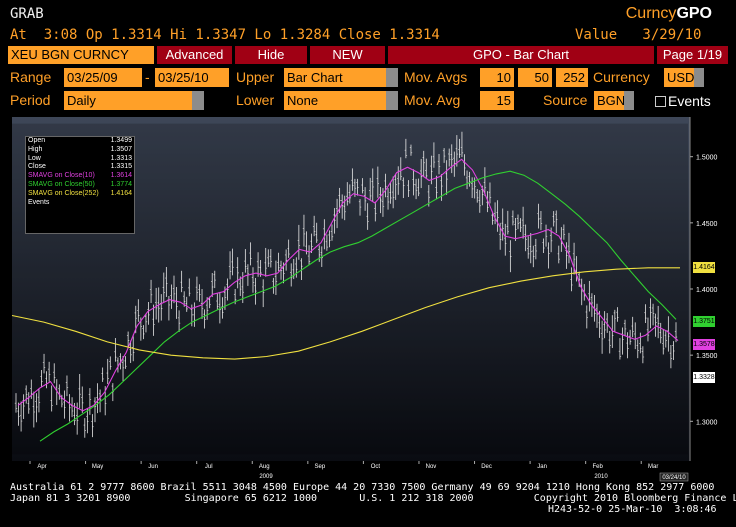 Image resolution: width=736 pixels, height=527 pixels. What do you see at coordinates (621, 77) in the screenshot?
I see `currency-label: Currency` at bounding box center [621, 77].